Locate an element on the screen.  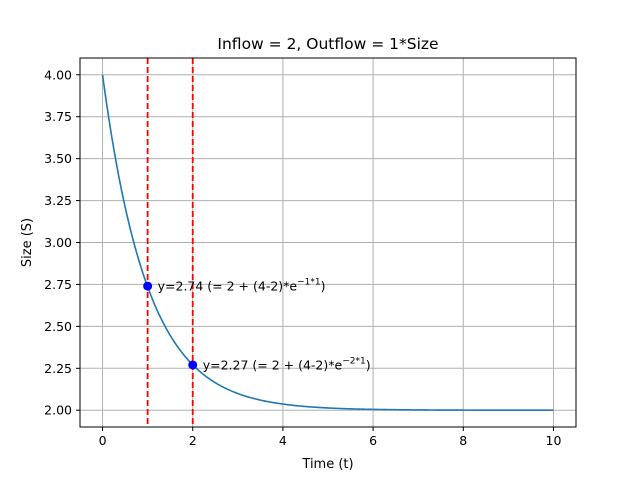
highlight-points is located at coordinates (170, 325).